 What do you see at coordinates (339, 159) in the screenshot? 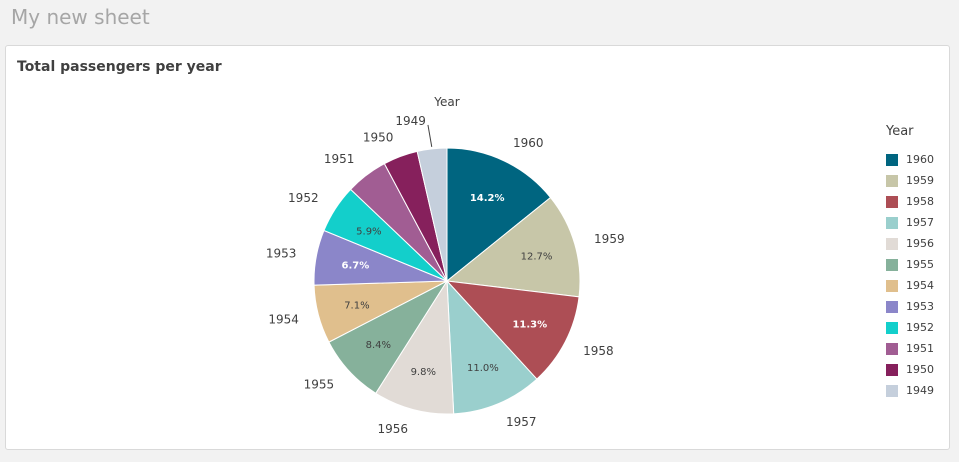
I see `pie-slice-label-1951: 1951` at bounding box center [339, 159].